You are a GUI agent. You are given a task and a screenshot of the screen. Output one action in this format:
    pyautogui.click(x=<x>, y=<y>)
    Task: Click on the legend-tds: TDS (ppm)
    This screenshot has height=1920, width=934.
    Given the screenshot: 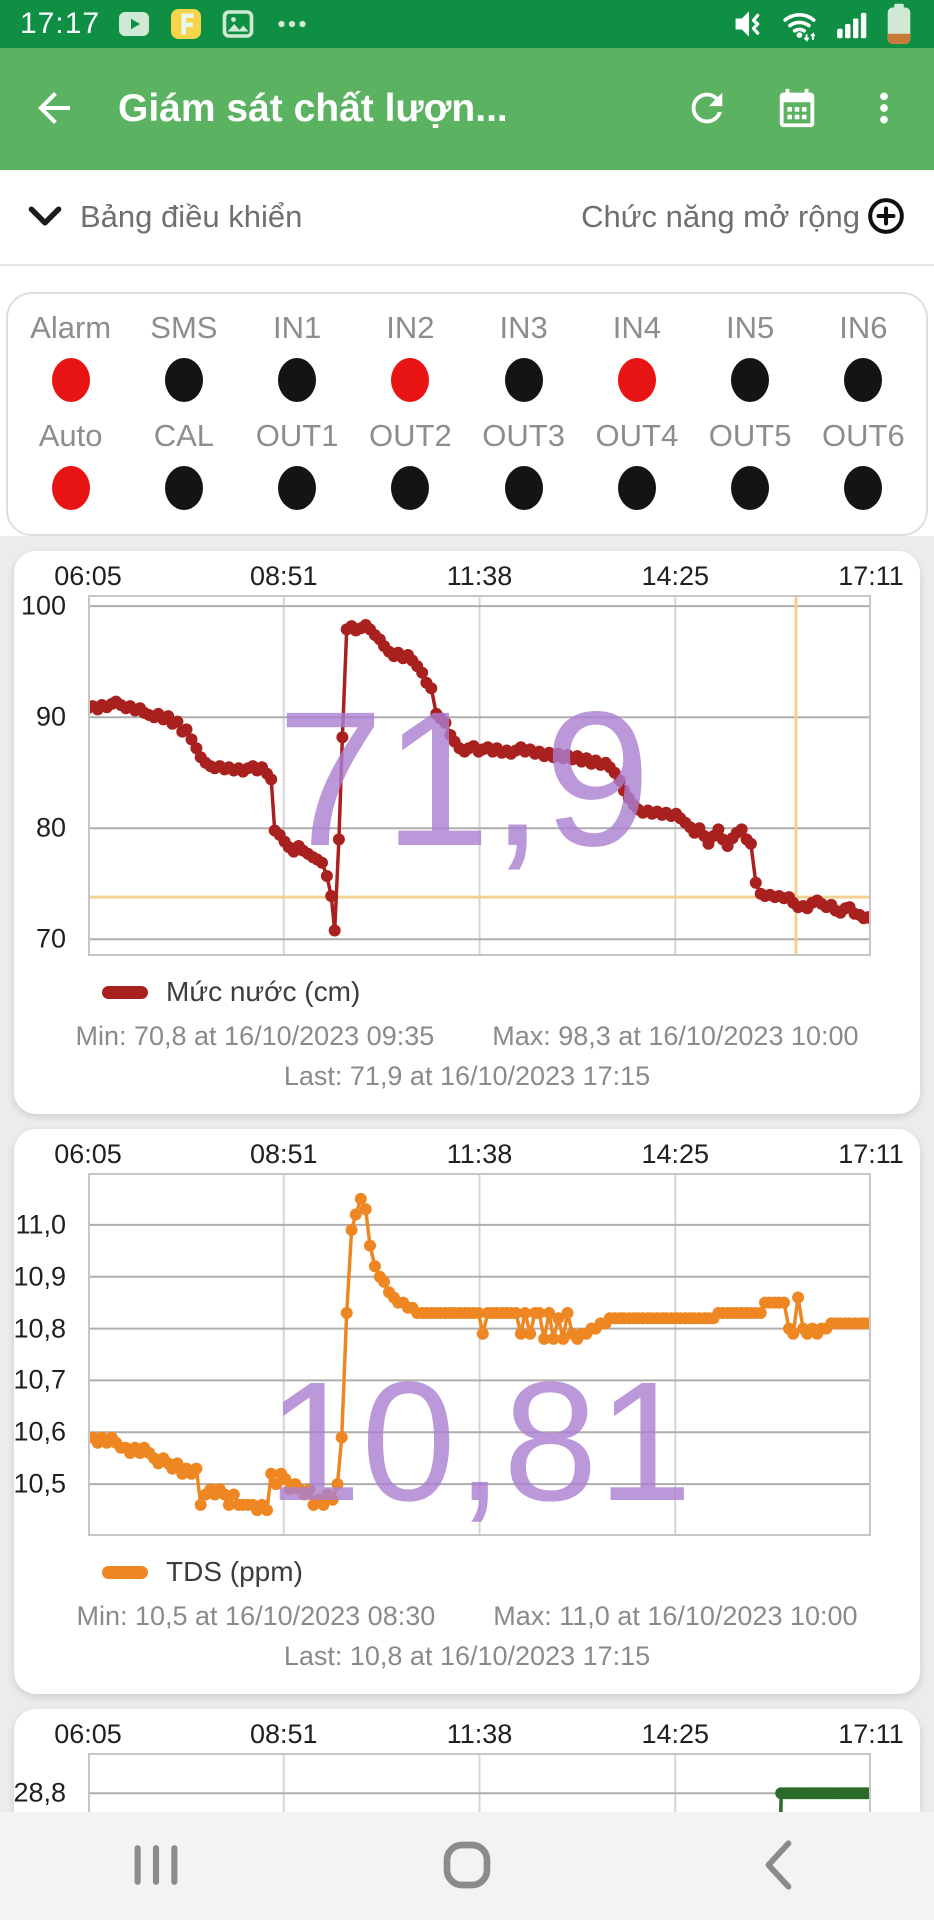 What is the action you would take?
    pyautogui.click(x=511, y=1572)
    